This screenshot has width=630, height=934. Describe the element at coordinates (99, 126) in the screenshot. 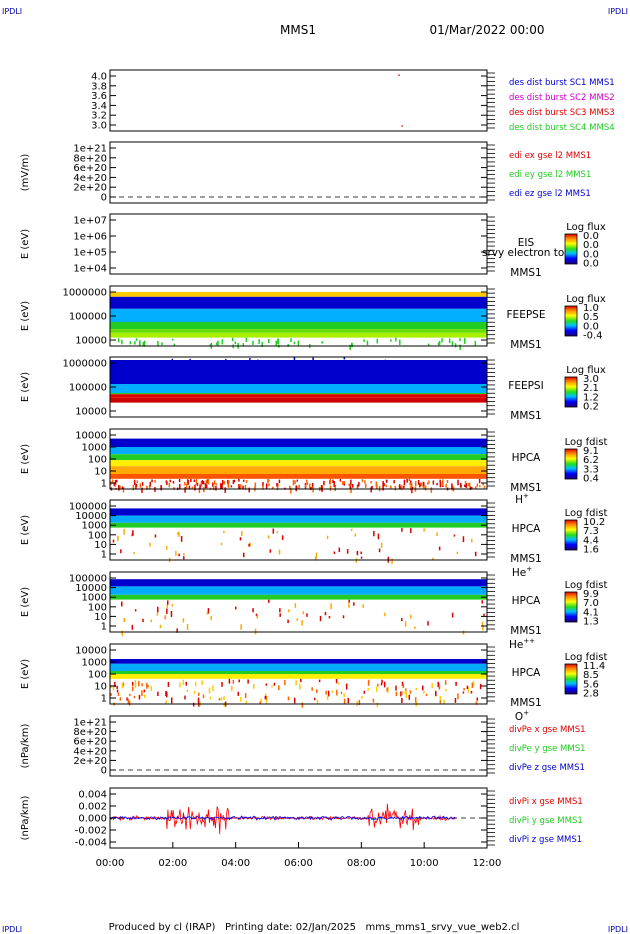

I see `ytick-label: 3.0` at that location.